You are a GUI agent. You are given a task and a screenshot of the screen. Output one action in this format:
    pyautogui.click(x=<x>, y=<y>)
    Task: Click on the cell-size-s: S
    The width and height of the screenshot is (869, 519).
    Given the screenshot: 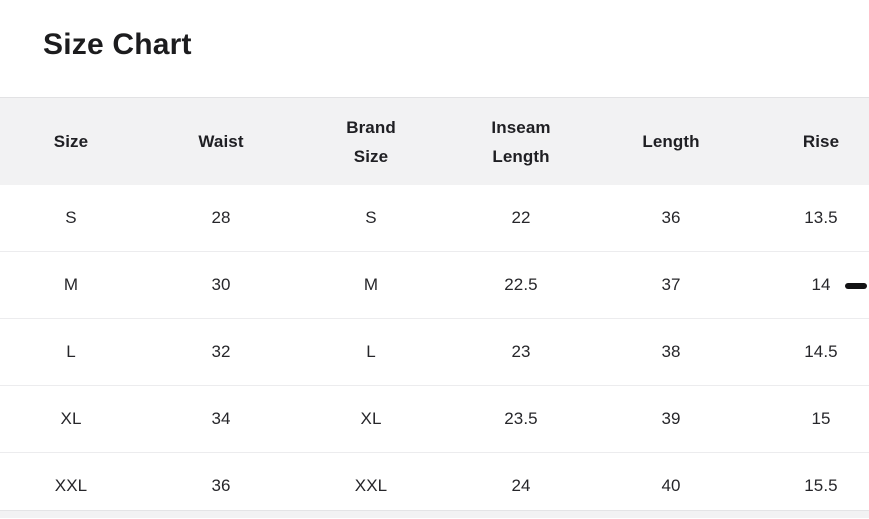 What is the action you would take?
    pyautogui.click(x=73, y=218)
    